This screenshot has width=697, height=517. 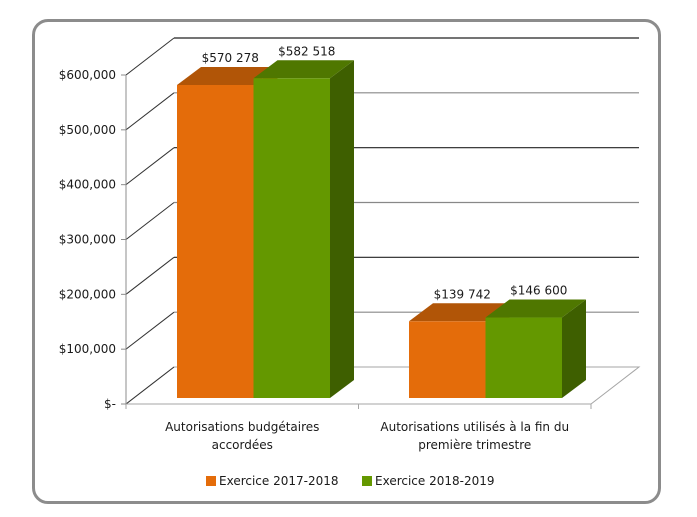 I want to click on category-label: première trimestre, so click(x=474, y=445).